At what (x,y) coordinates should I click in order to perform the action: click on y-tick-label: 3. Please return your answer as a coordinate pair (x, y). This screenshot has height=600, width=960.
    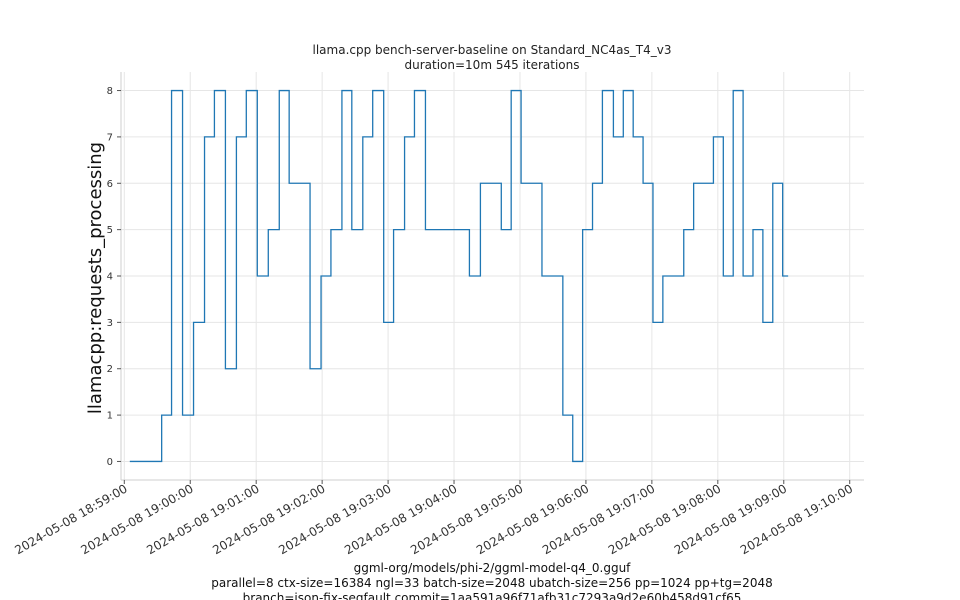
    Looking at the image, I should click on (110, 323).